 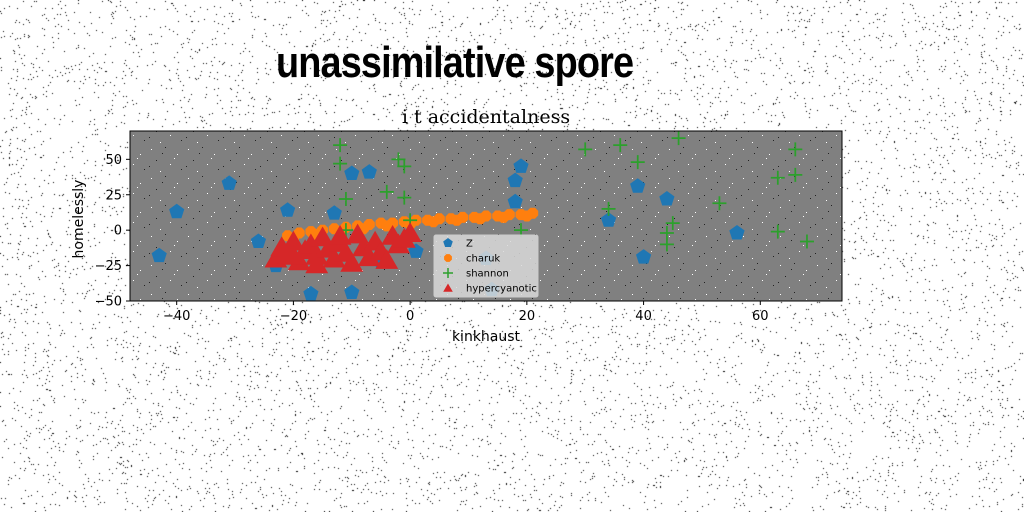 I want to click on x-tick-label: 60, so click(x=760, y=316).